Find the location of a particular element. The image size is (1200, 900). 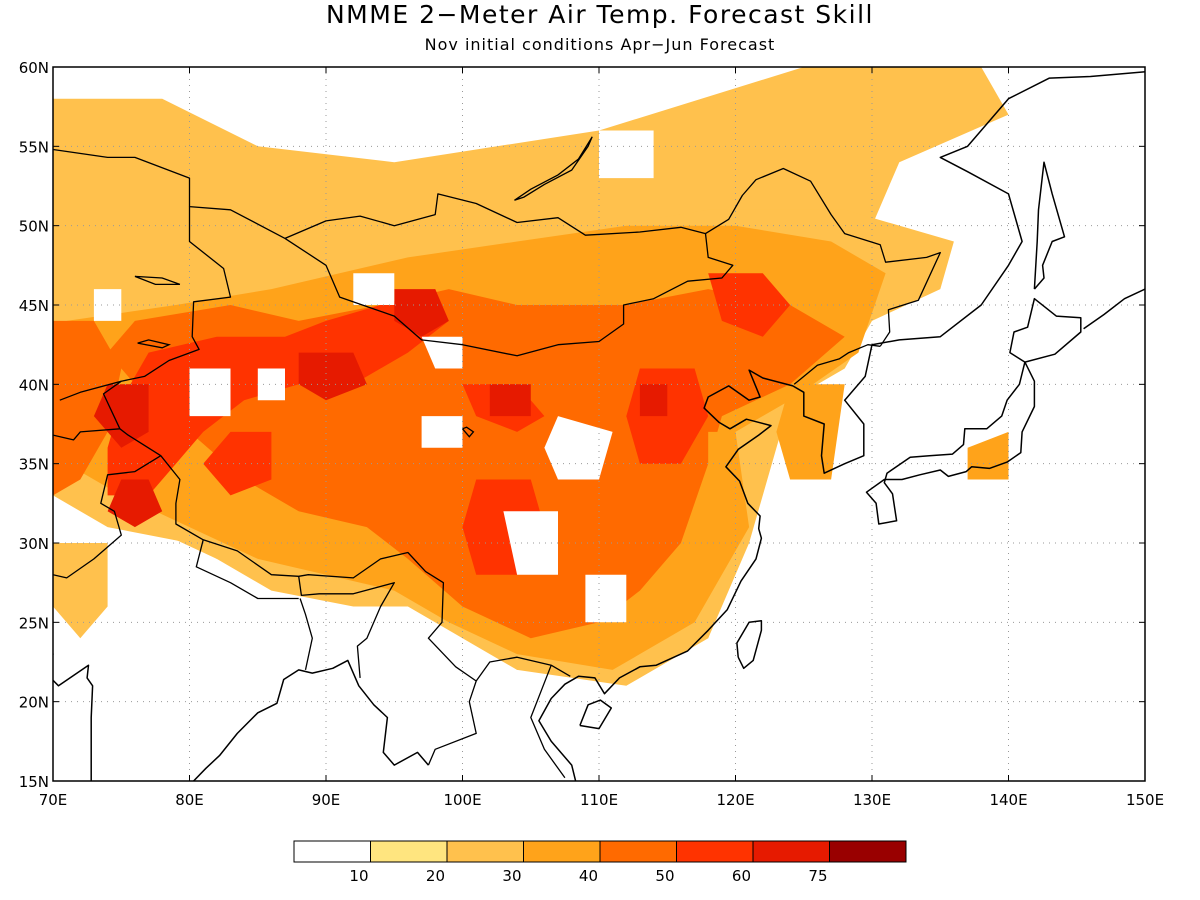

map-subtitle: Nov initial conditions Apr−Jun Forecast is located at coordinates (600, 44).